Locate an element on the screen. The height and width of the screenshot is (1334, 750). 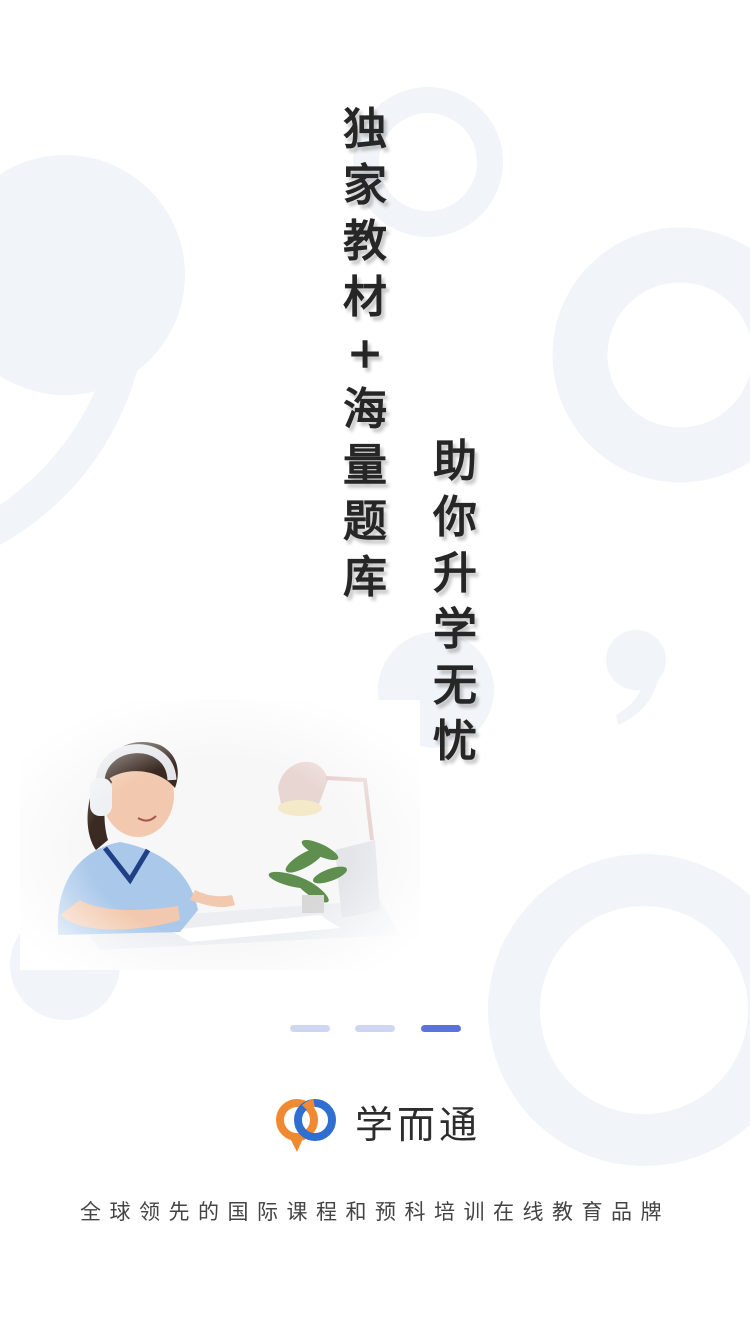
headline-column-1: 独 家 教 材 + 海 量 题 库 is located at coordinates (365, 354).